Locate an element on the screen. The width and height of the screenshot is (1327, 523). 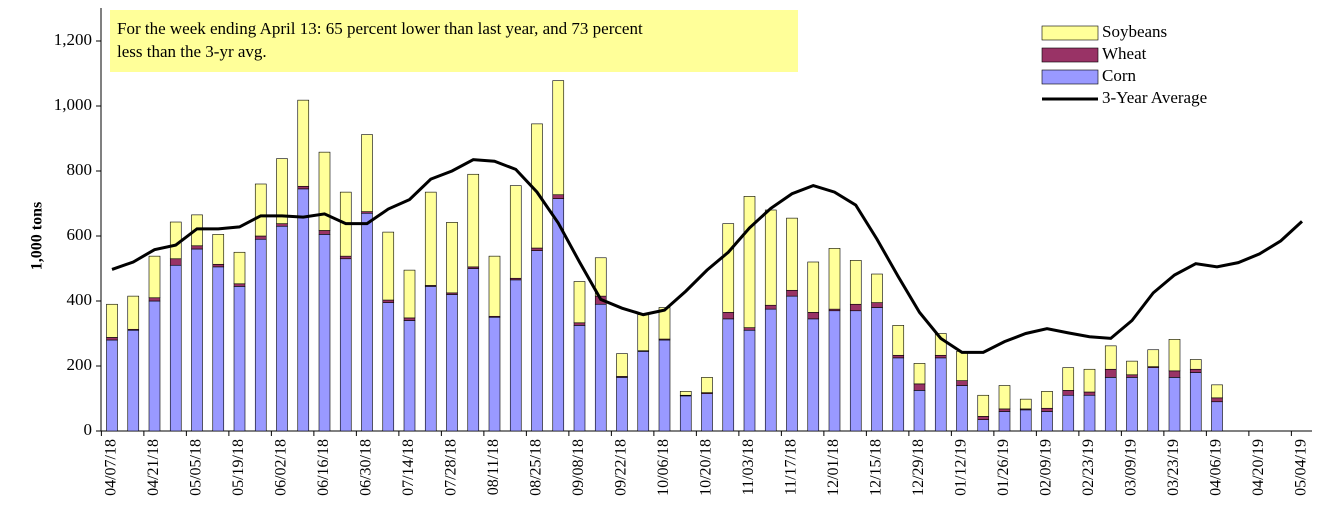
legend-label: Wheat is located at coordinates (1124, 53).